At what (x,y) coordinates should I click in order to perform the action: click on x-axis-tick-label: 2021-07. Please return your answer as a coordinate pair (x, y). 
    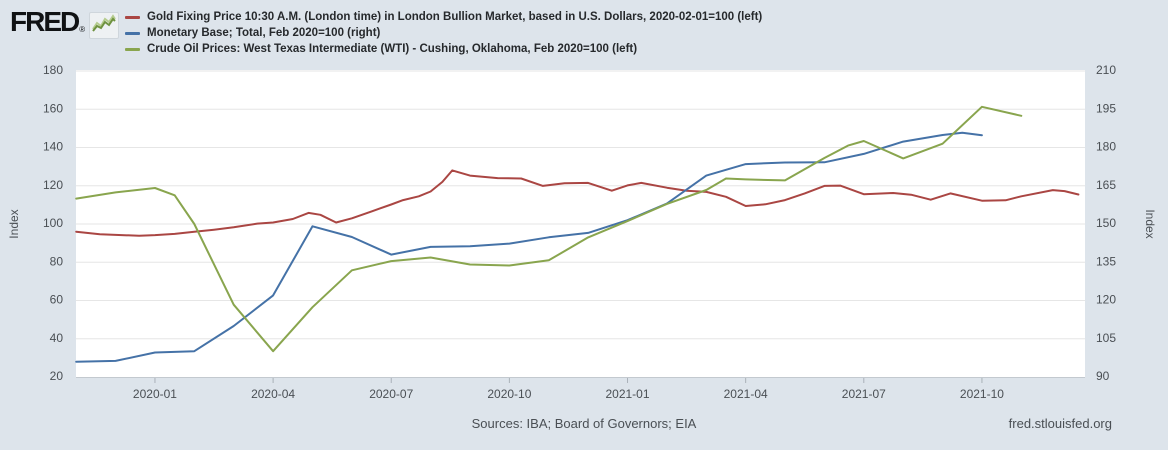
    Looking at the image, I should click on (864, 394).